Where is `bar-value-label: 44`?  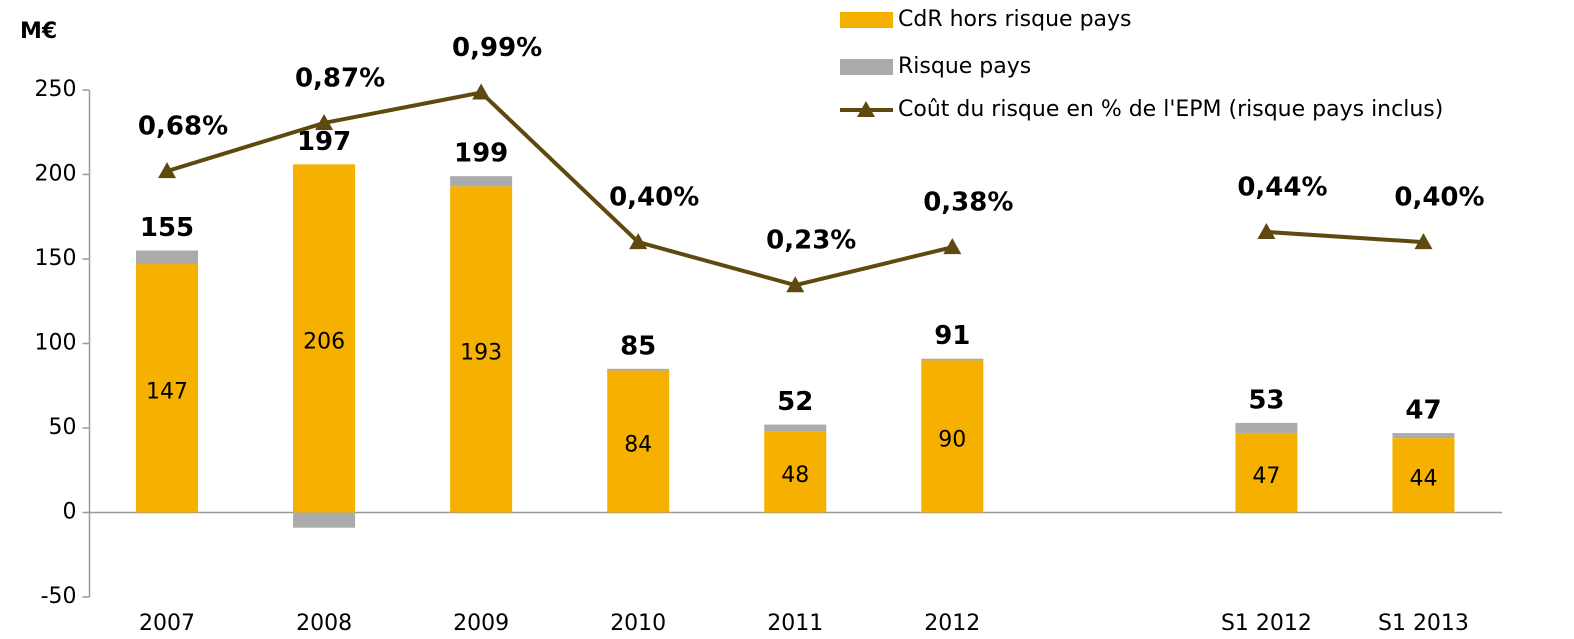 bar-value-label: 44 is located at coordinates (1423, 478).